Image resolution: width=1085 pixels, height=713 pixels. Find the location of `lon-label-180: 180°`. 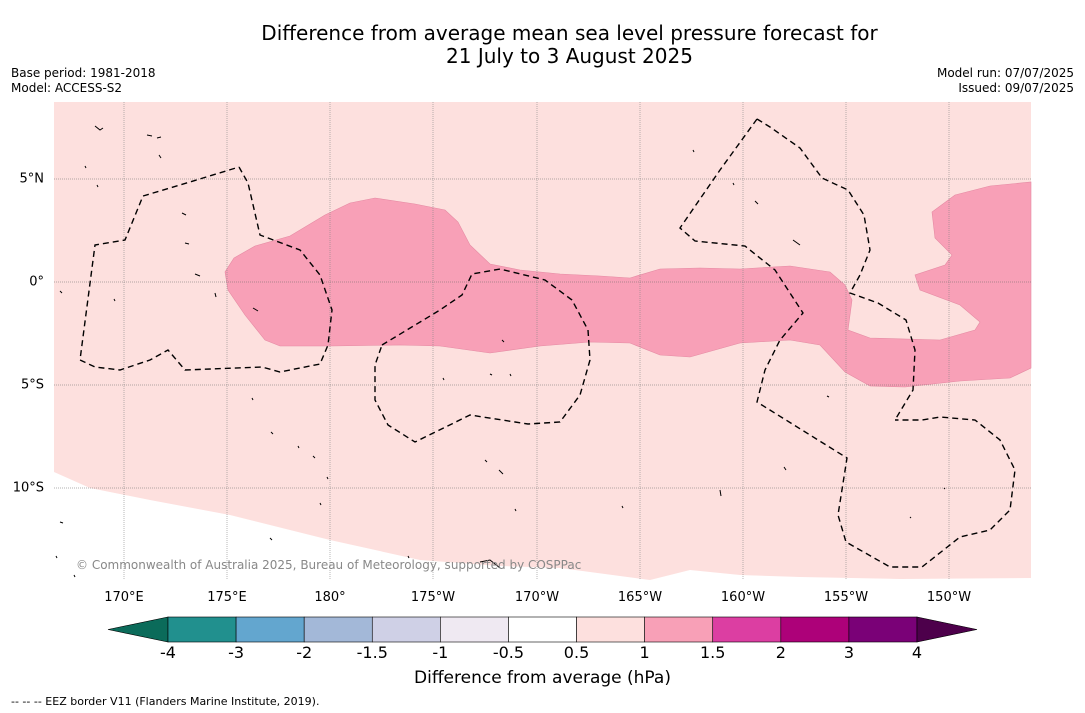

lon-label-180: 180° is located at coordinates (330, 597).